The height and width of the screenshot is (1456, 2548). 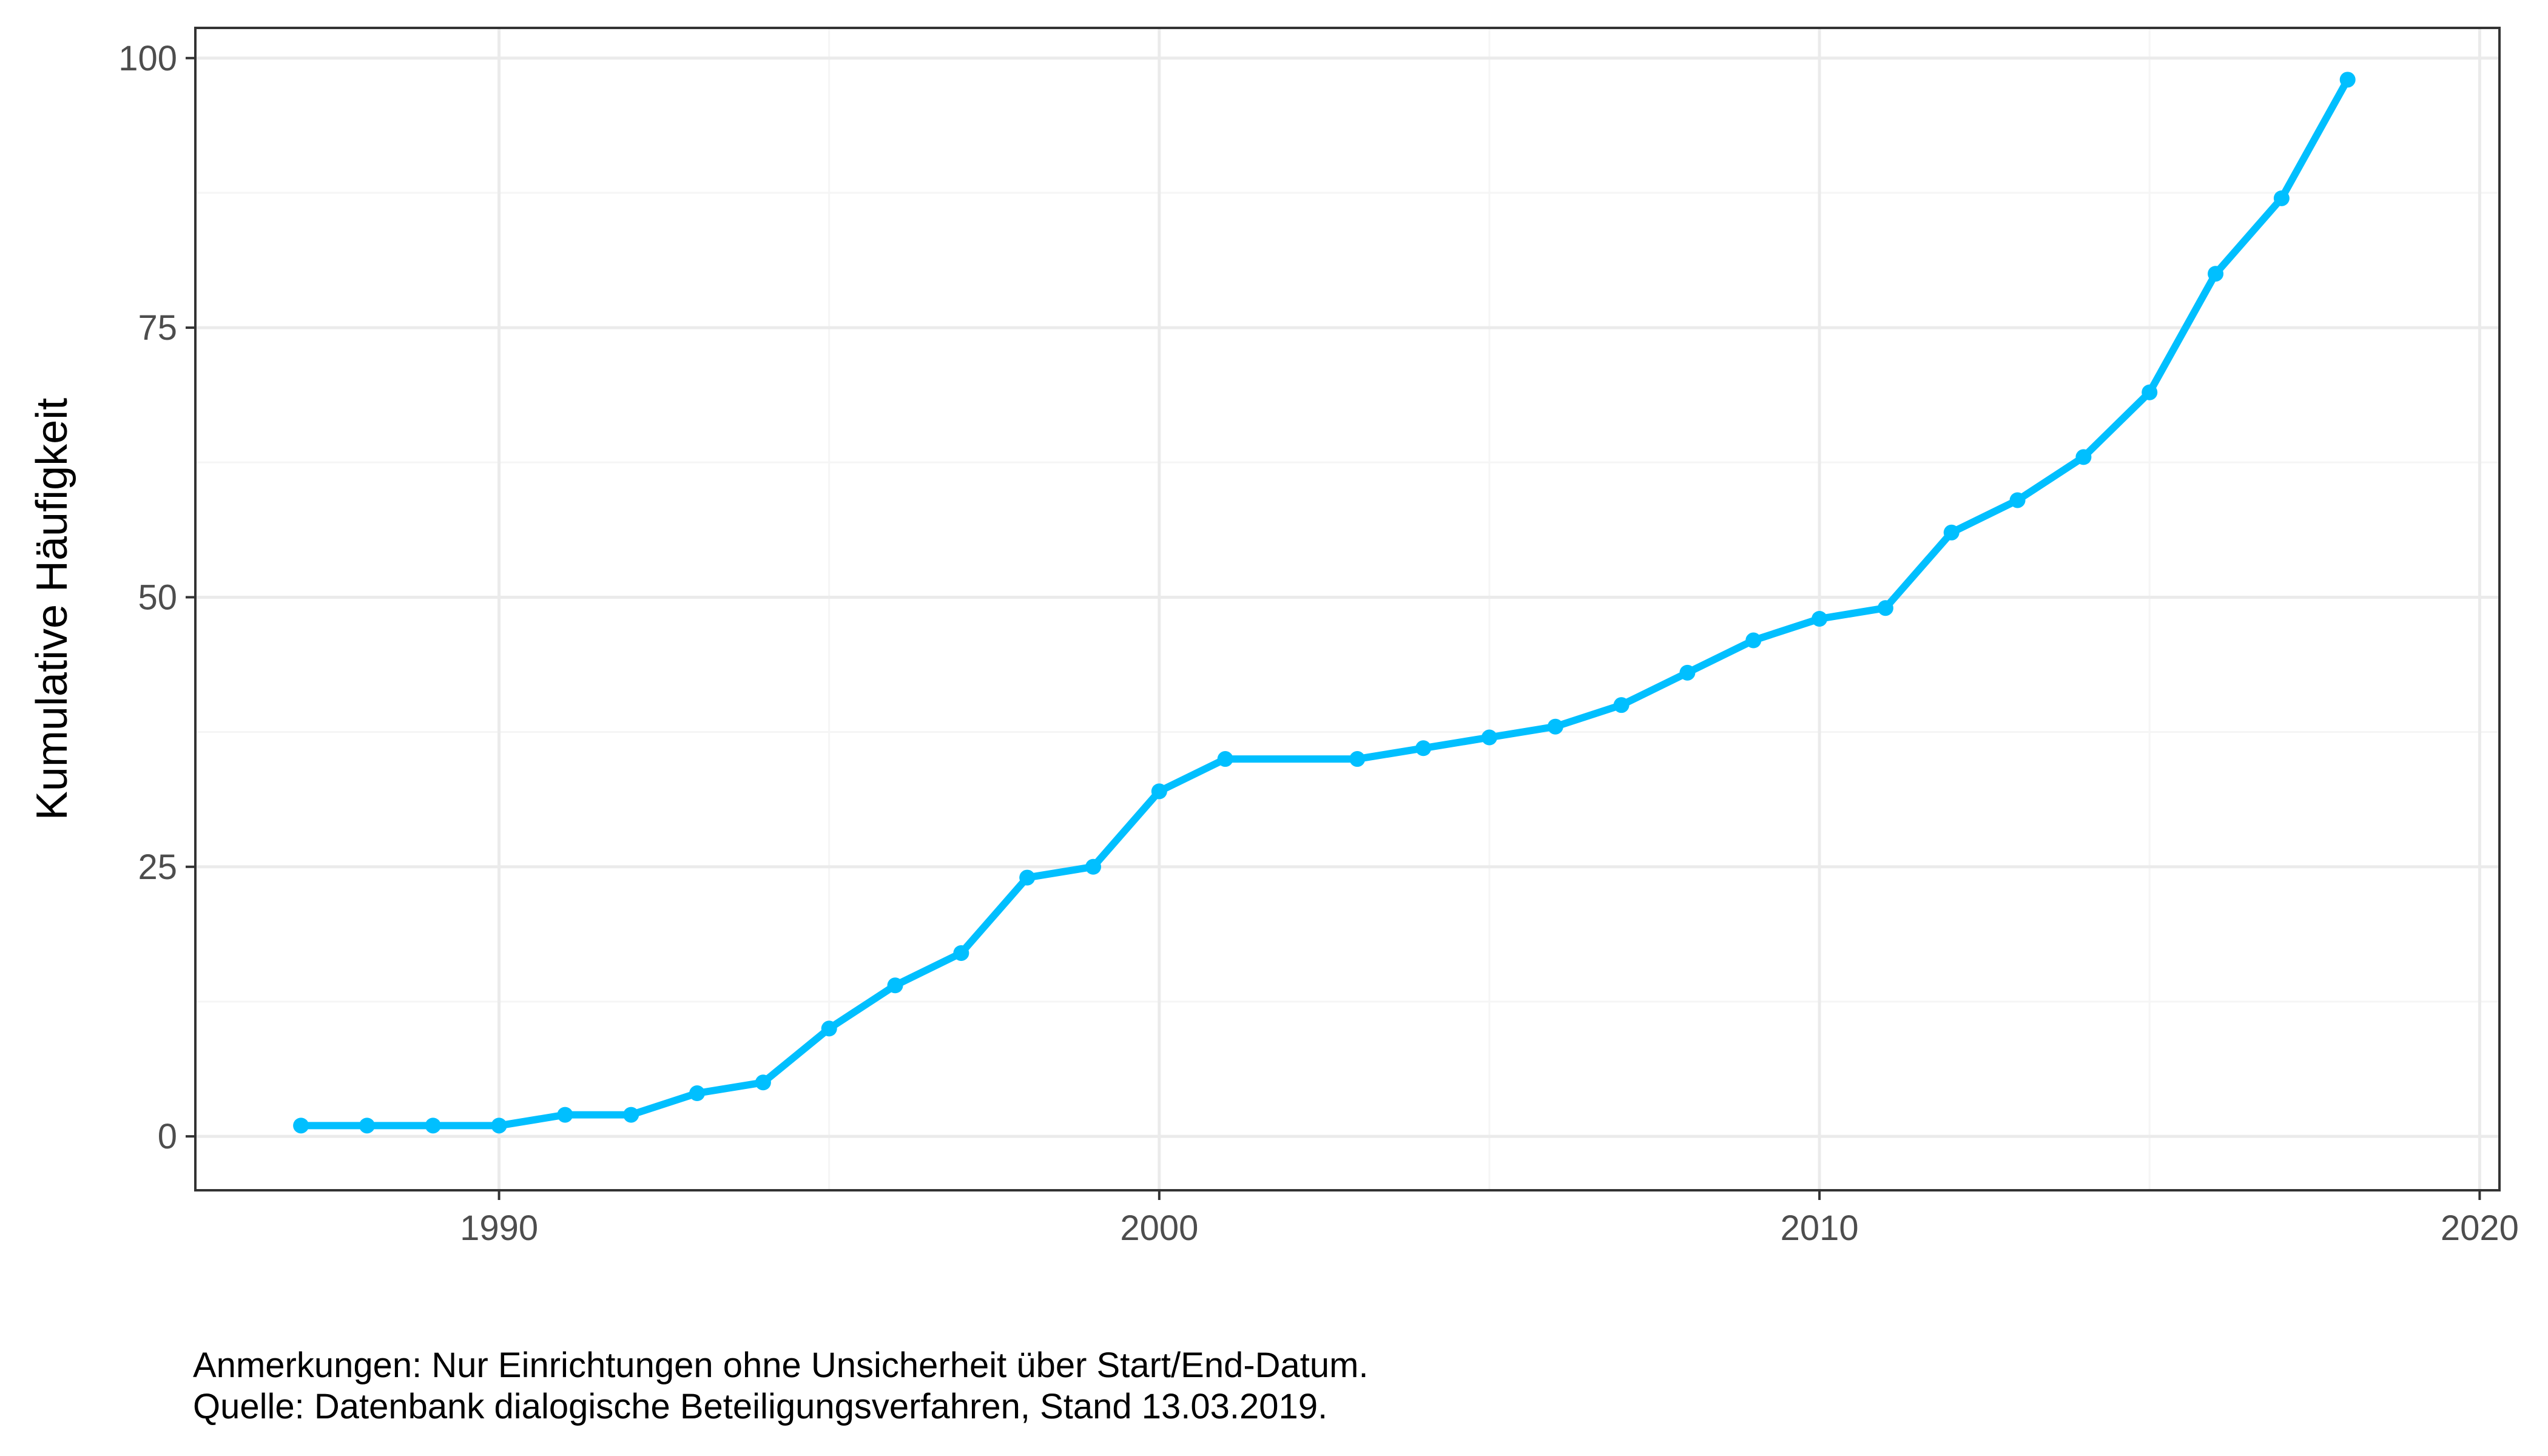 I want to click on y-tick-label: 50, so click(x=157, y=597).